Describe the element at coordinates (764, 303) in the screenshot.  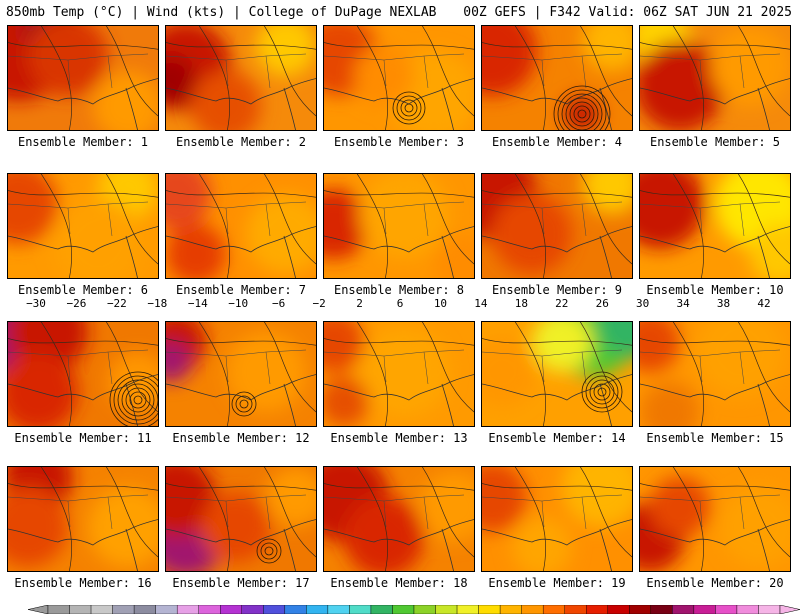
I see `scale-tick-label: 42` at that location.